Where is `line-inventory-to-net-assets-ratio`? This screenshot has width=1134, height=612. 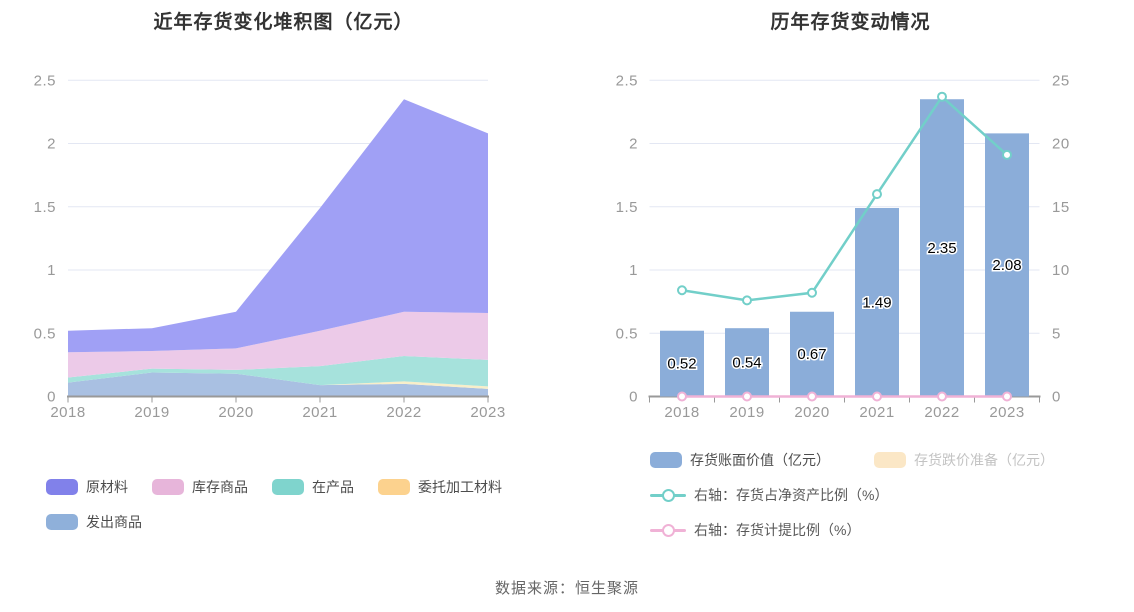
line-inventory-to-net-assets-ratio is located at coordinates (844, 198).